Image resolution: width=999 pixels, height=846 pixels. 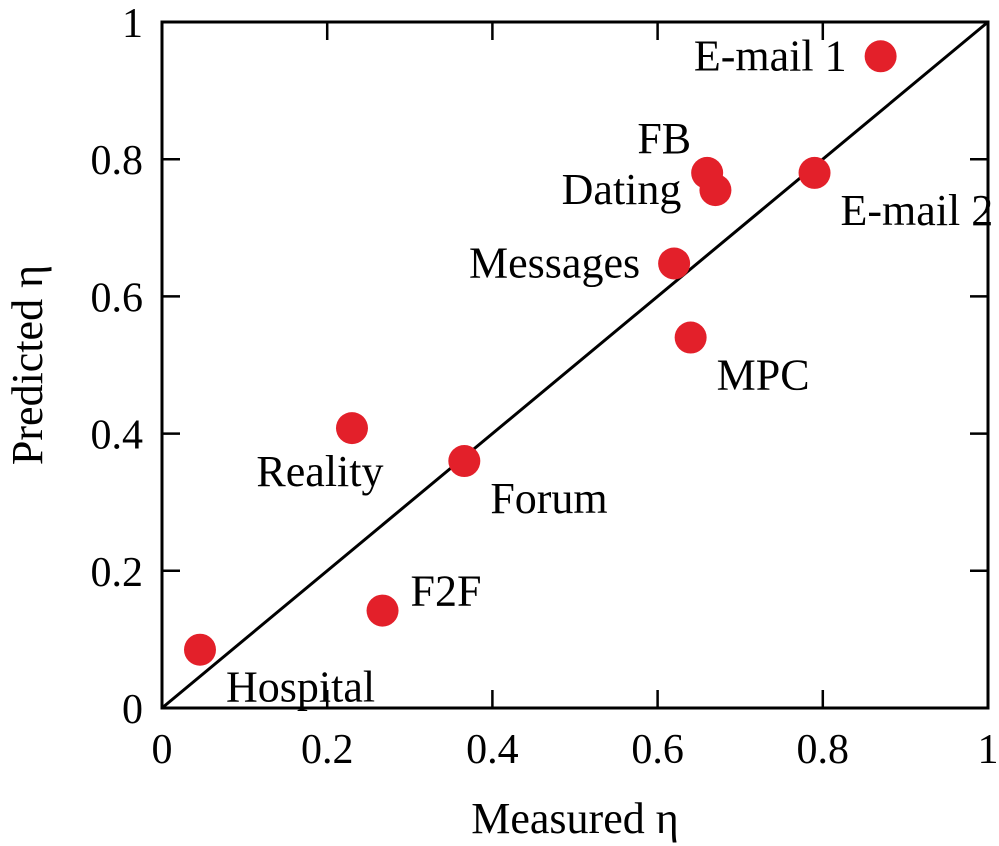 What do you see at coordinates (917, 210) in the screenshot?
I see `point-label: E-mail 2` at bounding box center [917, 210].